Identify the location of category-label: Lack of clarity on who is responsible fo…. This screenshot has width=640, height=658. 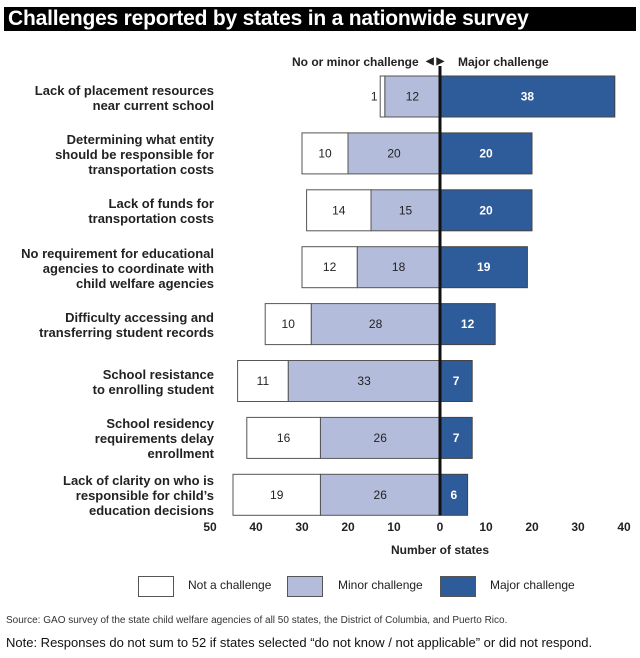
(138, 496).